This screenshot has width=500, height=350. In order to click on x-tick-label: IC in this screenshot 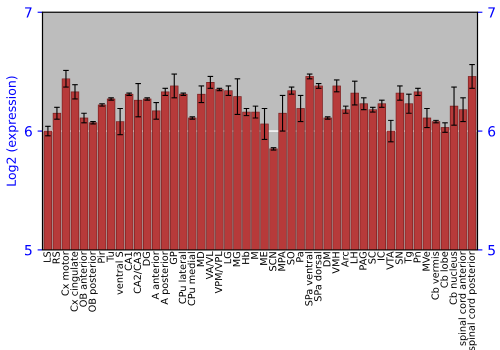, I will do `click(381, 256)`.